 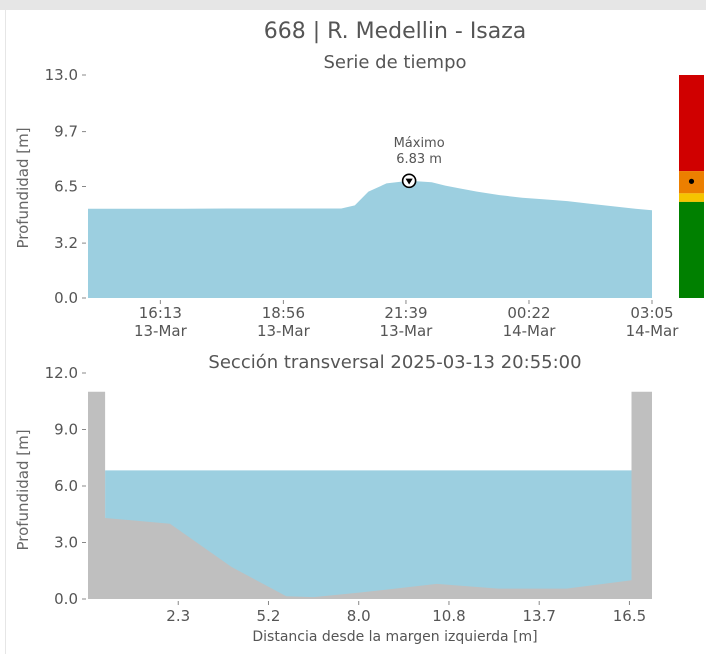 What do you see at coordinates (66, 187) in the screenshot?
I see `y-tick-label: 6.5` at bounding box center [66, 187].